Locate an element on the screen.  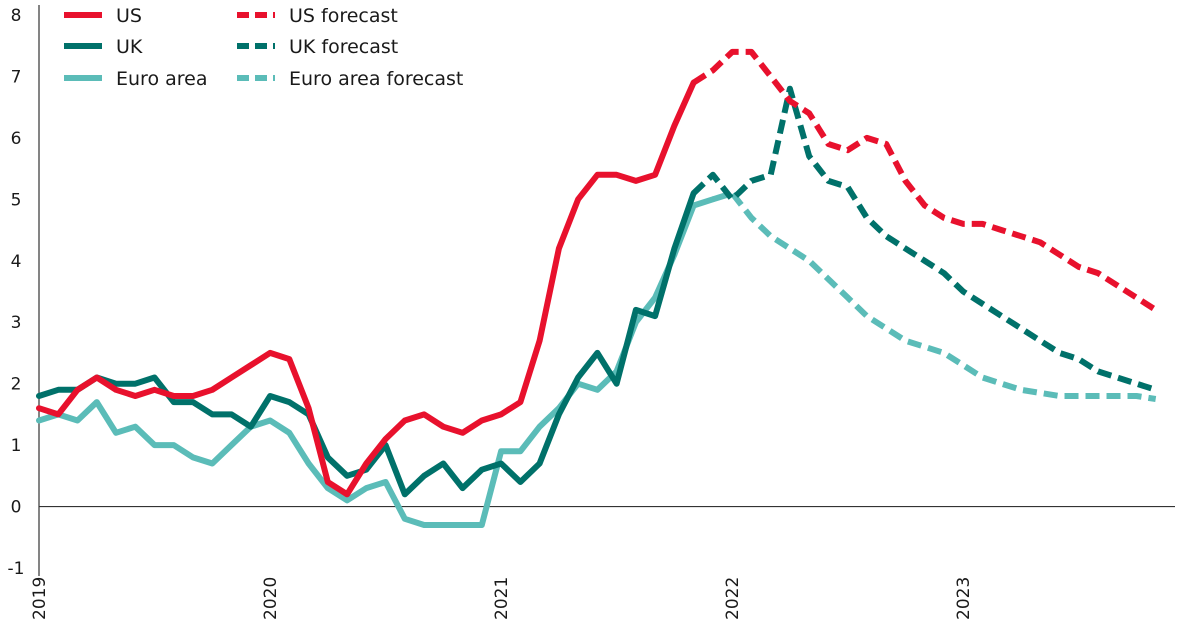
legend-label-uk: UK is located at coordinates (129, 47).